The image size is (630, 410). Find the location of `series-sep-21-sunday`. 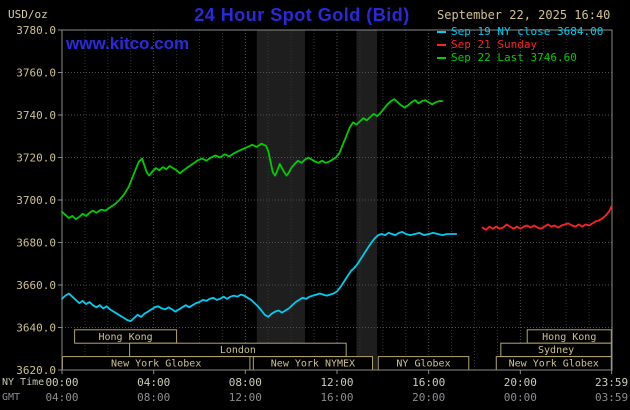

series-sep-21-sunday is located at coordinates (547, 218).